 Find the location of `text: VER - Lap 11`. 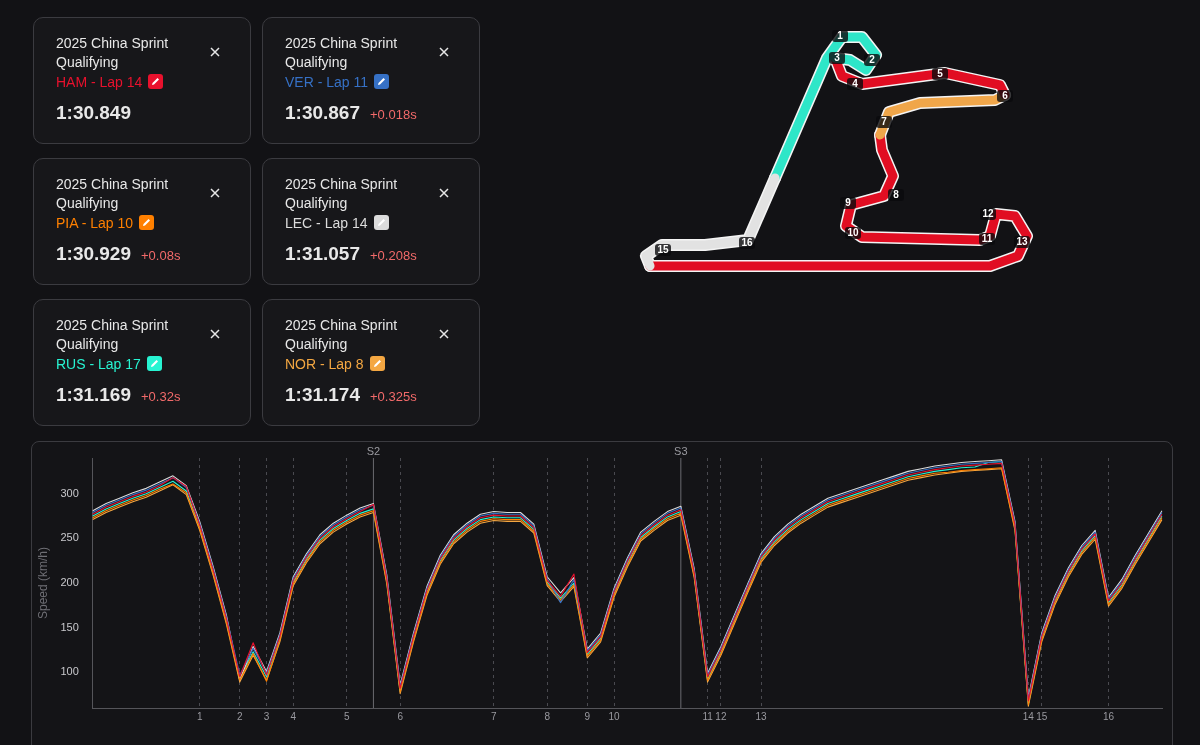

text: VER - Lap 11 is located at coordinates (327, 82).